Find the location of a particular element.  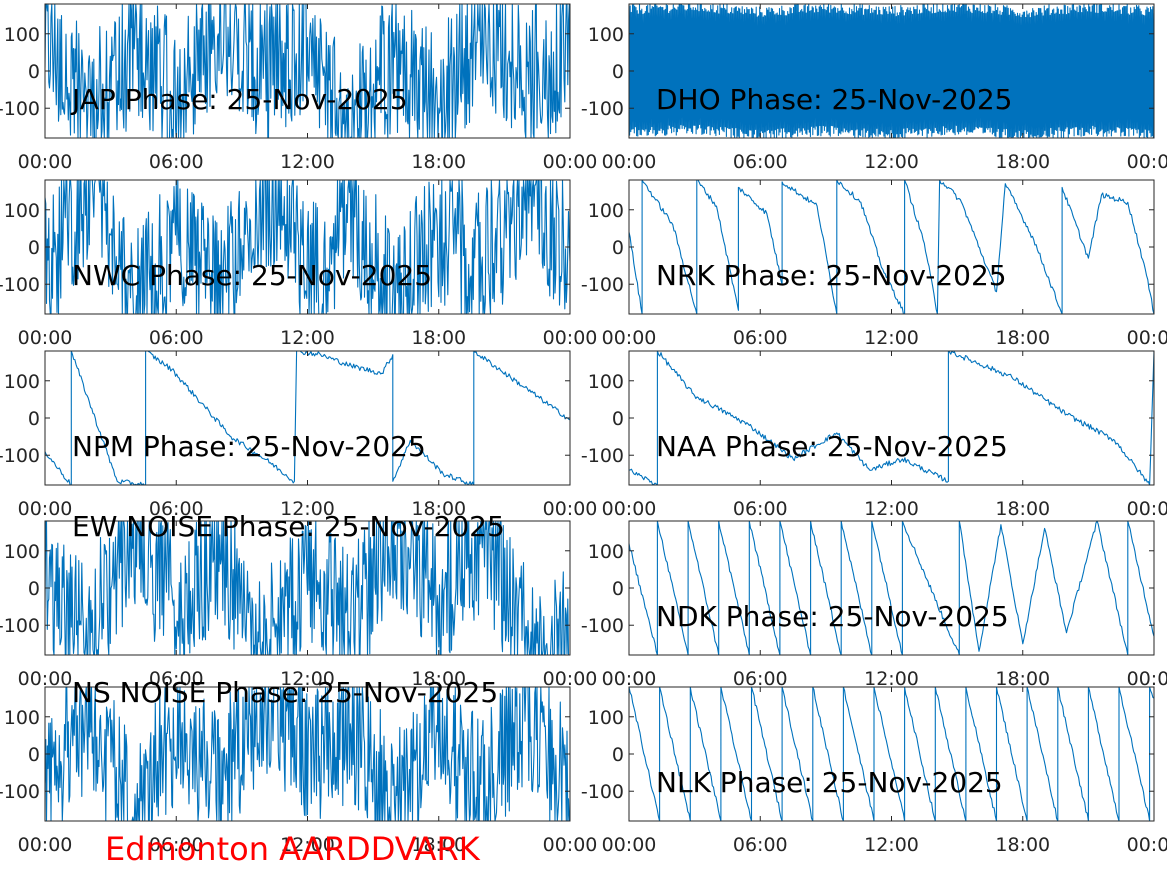

panel-title: NDK Phase: 25-Nov-2025 is located at coordinates (832, 616).